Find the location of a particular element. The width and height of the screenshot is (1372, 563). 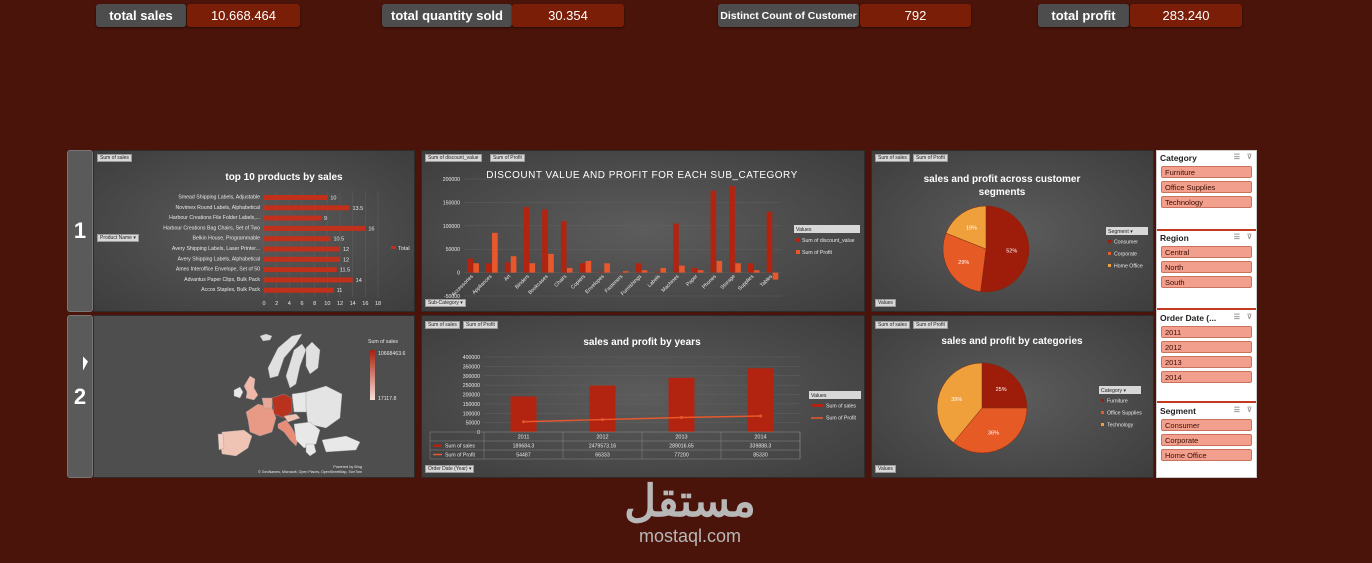

order-date-slicer-title: Order Date (... ☰ ⊽ is located at coordinates (1206, 318).